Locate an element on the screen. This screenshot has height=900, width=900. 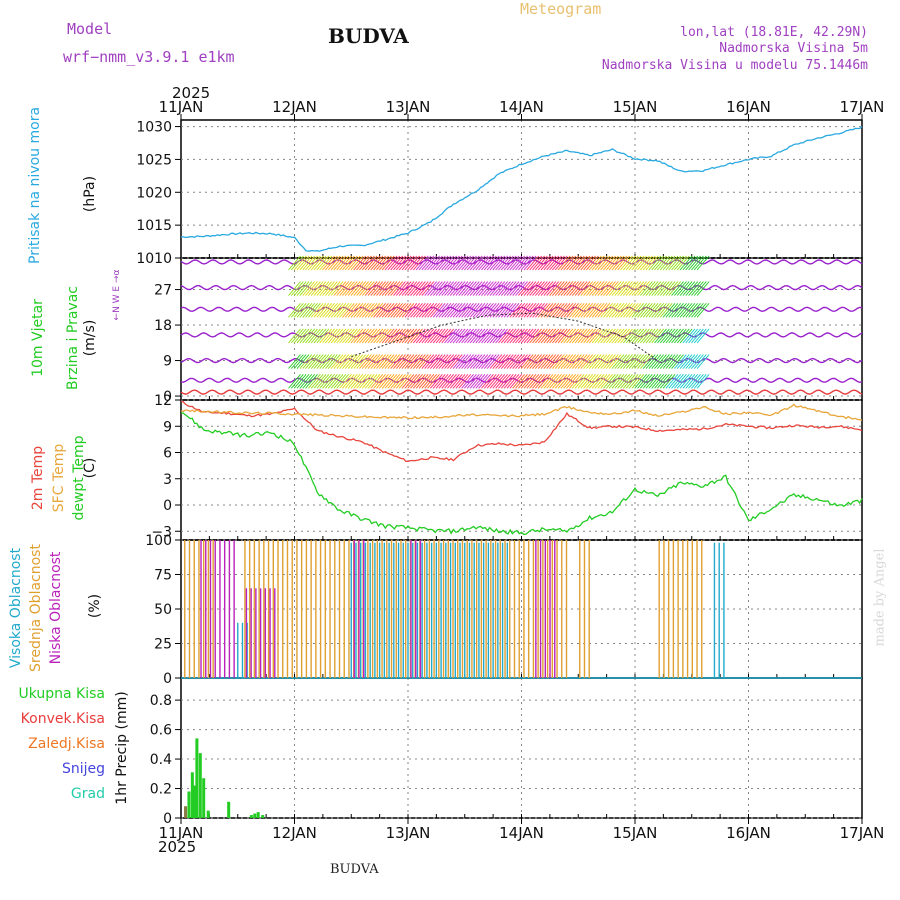
y-tick-label: 1020 is located at coordinates (154, 193).